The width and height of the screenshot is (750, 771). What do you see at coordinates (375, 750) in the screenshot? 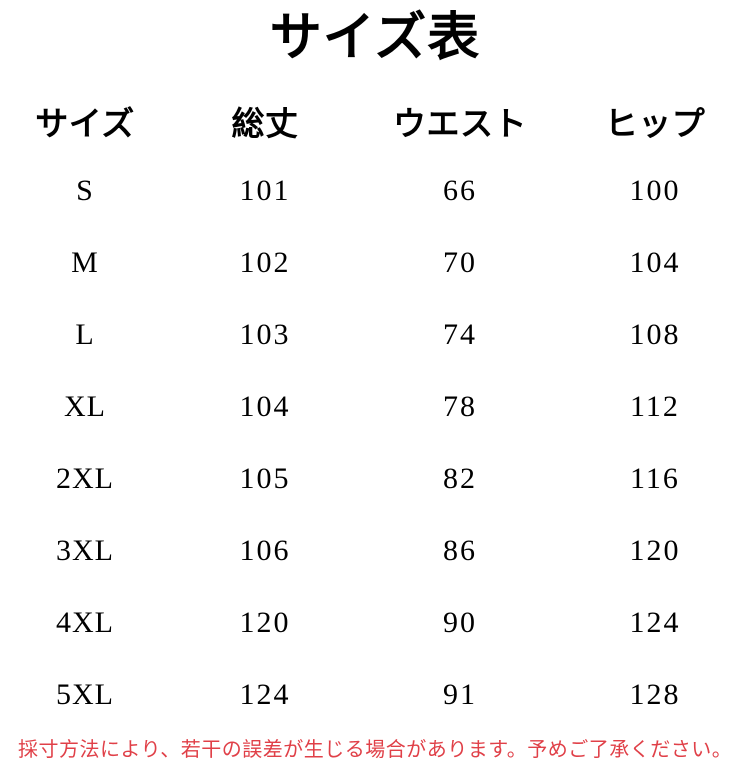
I see `measurement-note: 採寸方法により、若干の誤差が生じる場合があります。予めご了承ください。` at bounding box center [375, 750].